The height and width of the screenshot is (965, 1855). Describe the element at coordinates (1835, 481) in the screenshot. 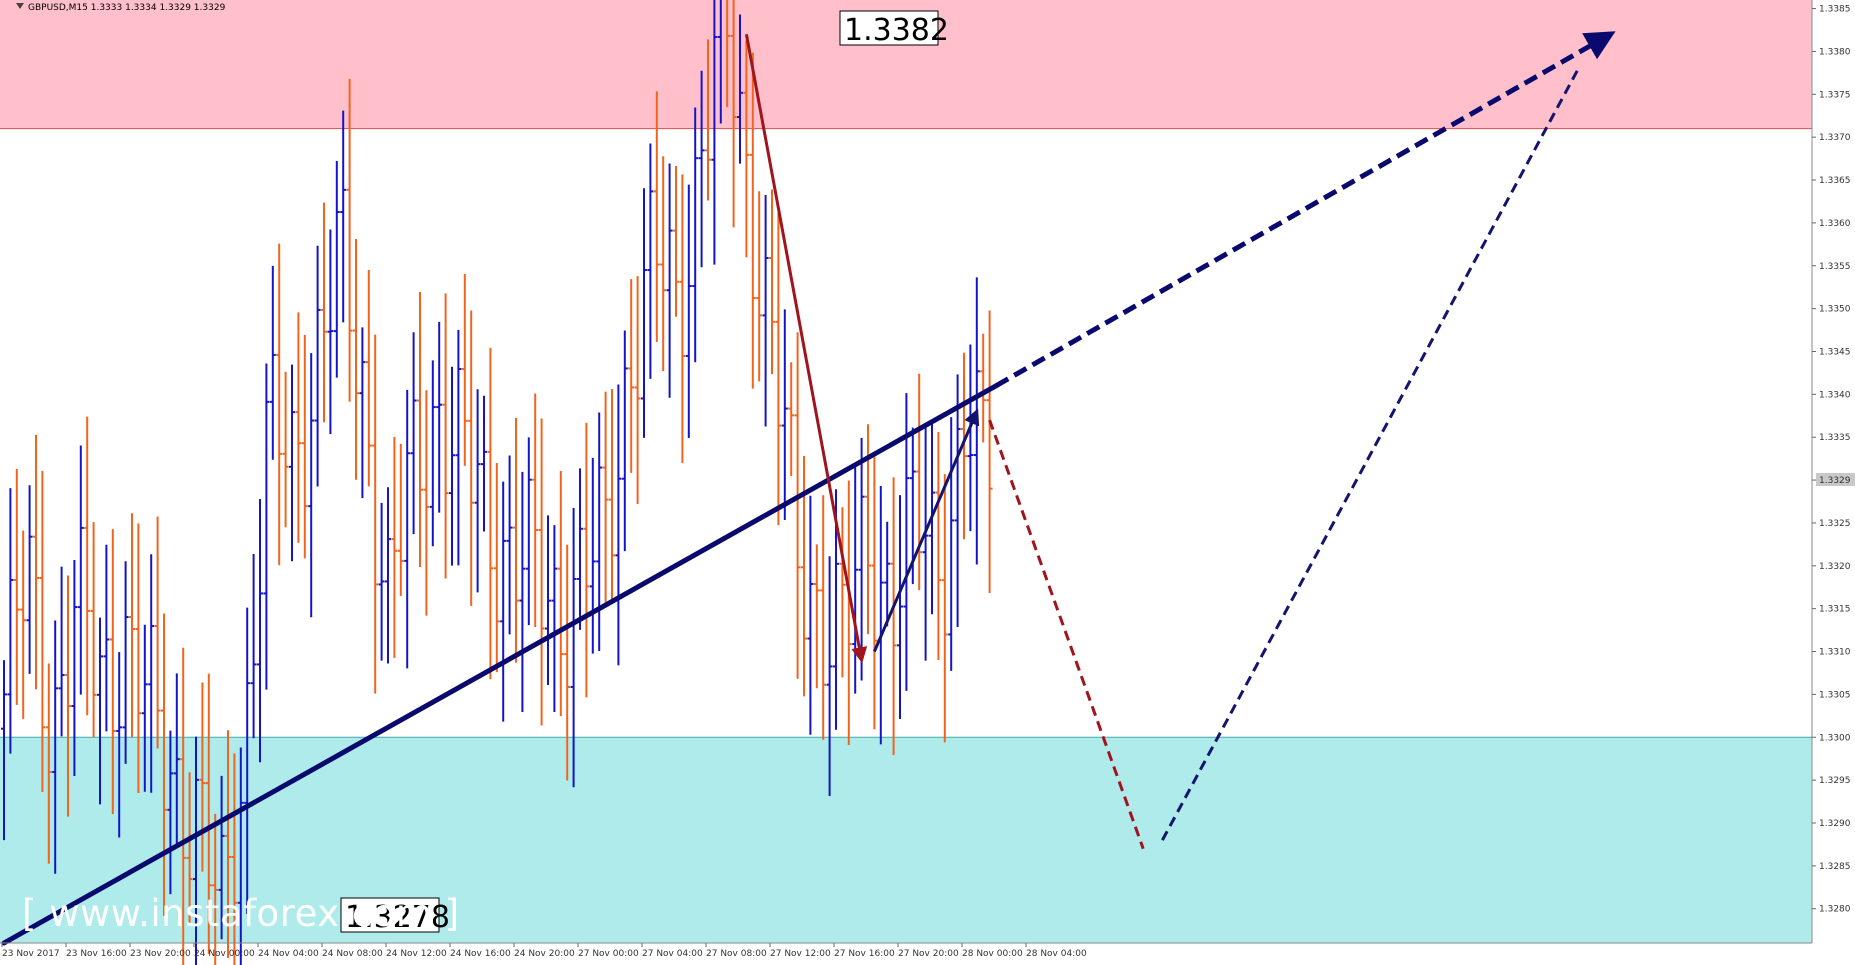

I see `current-price-tag: 1.3329` at that location.